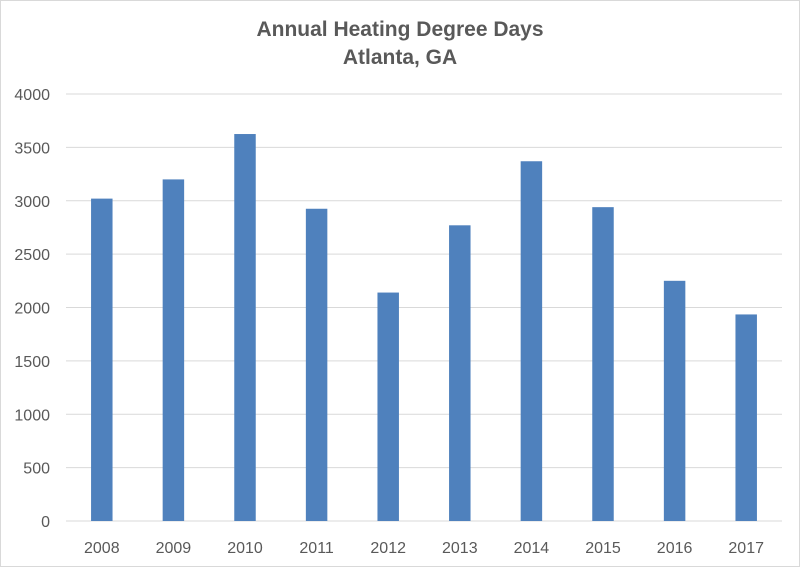 This screenshot has height=567, width=800. I want to click on y-tick-label: 1500, so click(32, 362).